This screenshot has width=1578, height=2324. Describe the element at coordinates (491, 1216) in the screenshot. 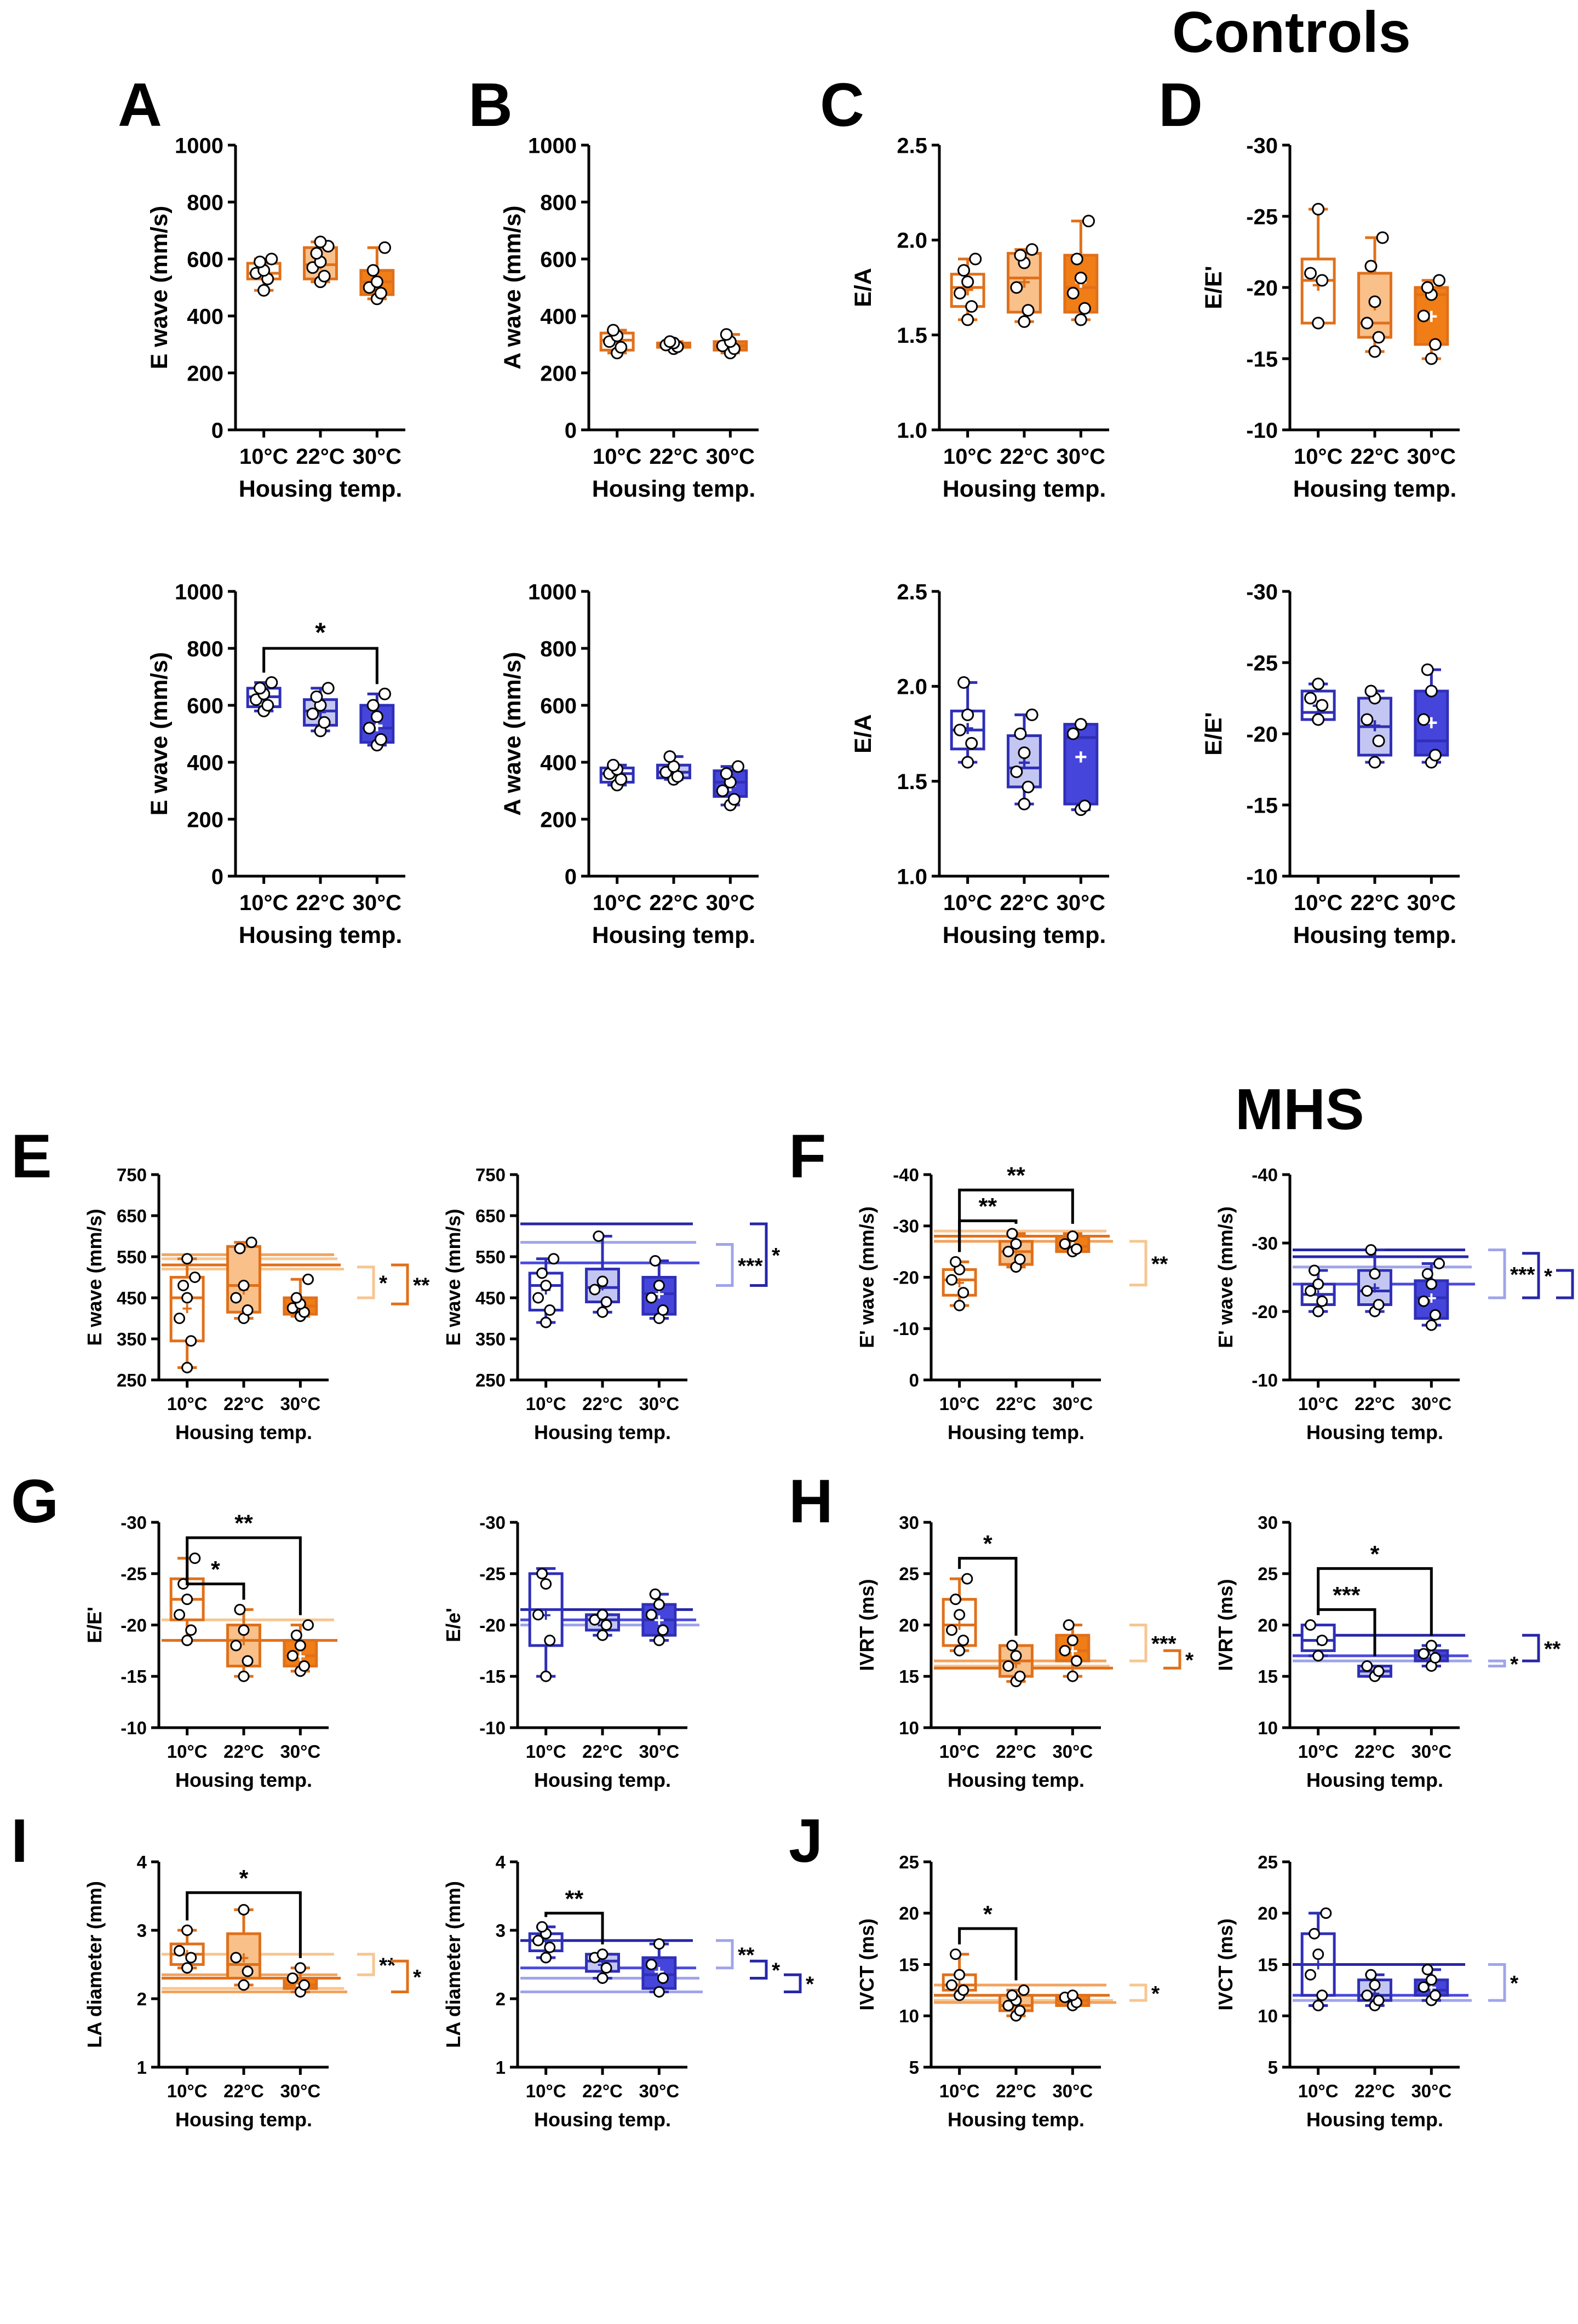

I see `y-tick-label: 650` at that location.